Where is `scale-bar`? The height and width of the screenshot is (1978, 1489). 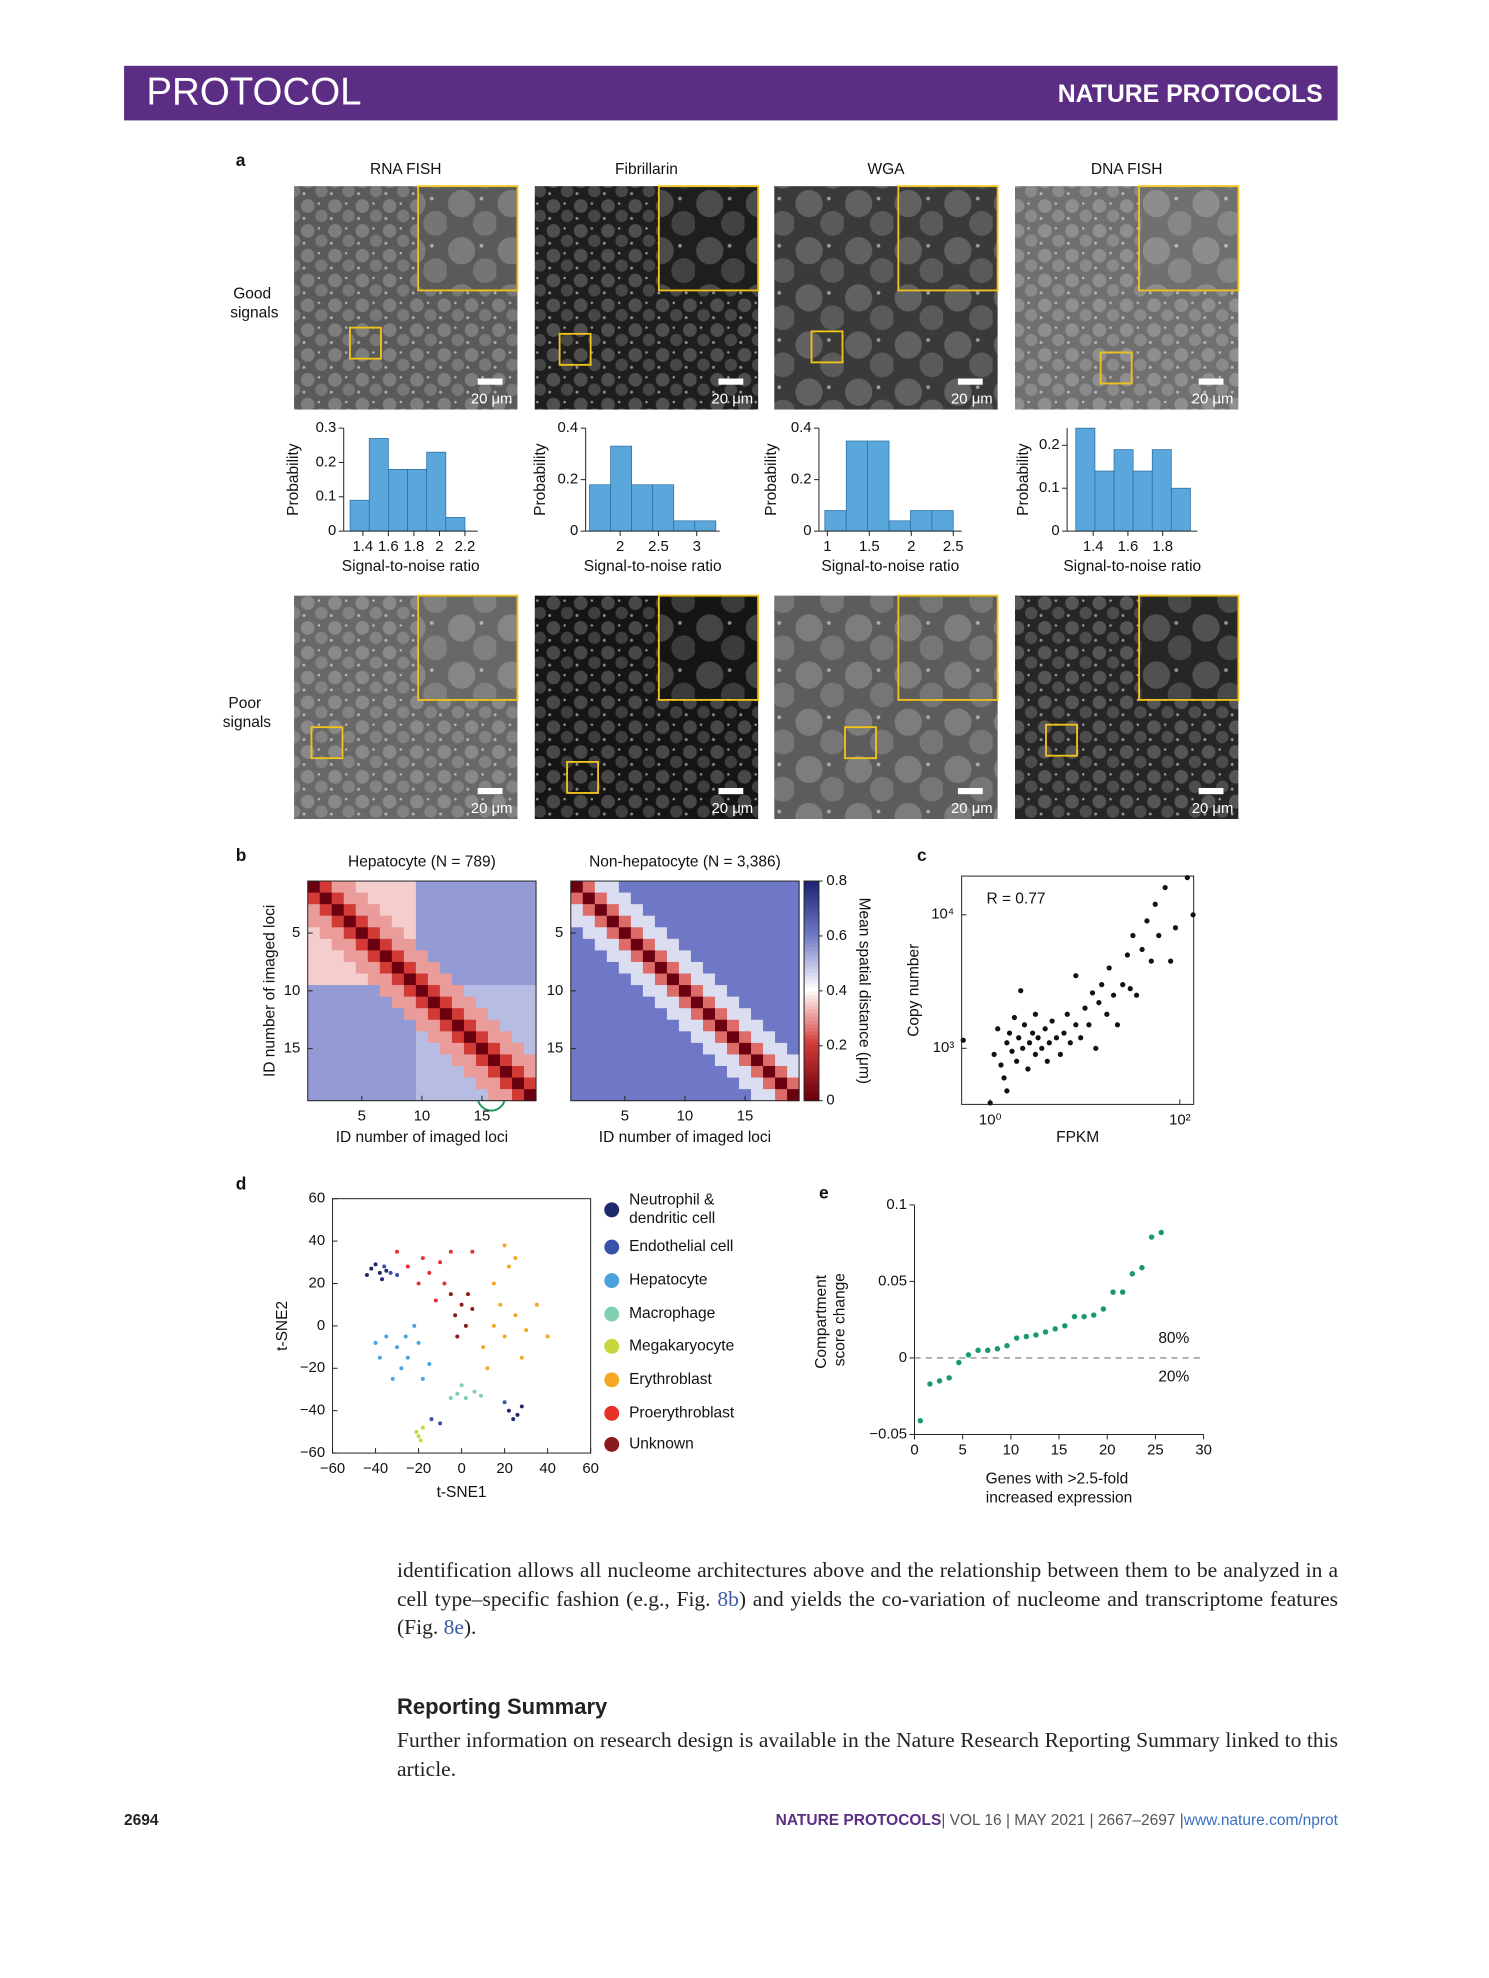
scale-bar is located at coordinates (731, 381).